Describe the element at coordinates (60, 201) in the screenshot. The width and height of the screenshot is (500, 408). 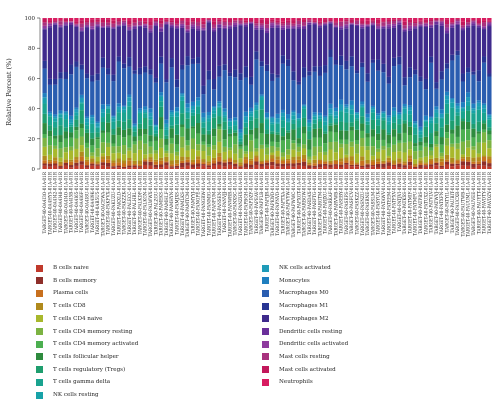
I see `x-tick-label: TARGET-40-0A4I48-01A-01R` at that location.